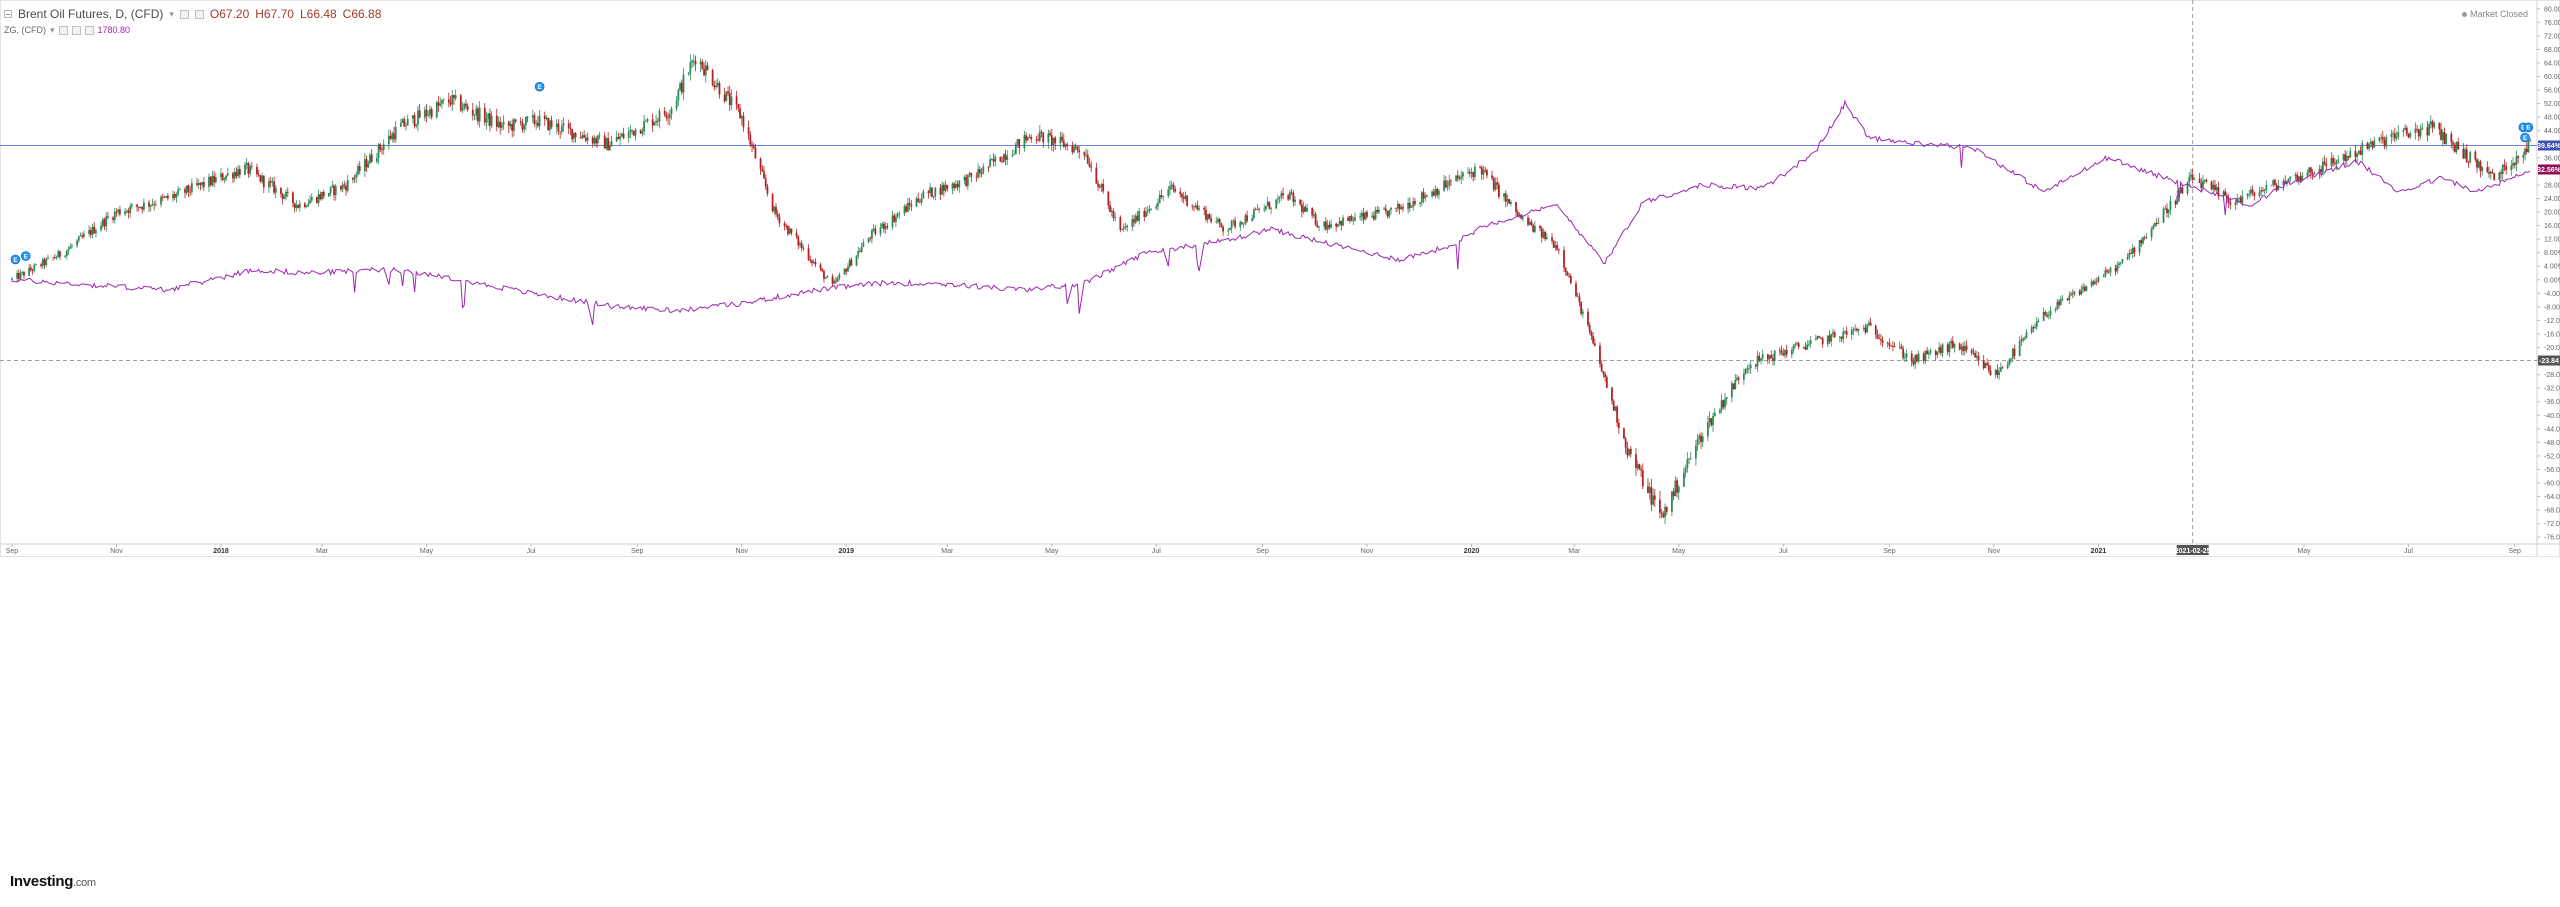  What do you see at coordinates (362, 14) in the screenshot?
I see `ohlc-close: C66.88` at bounding box center [362, 14].